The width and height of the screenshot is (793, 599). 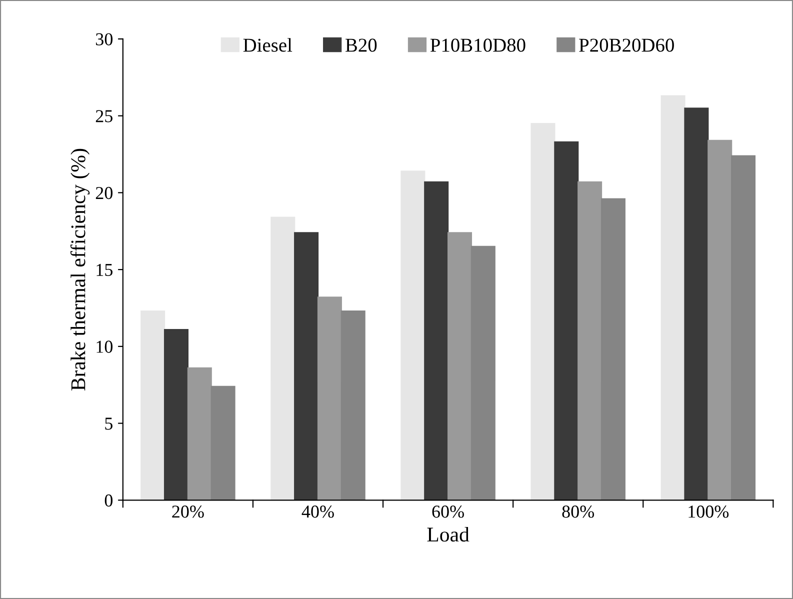 What do you see at coordinates (108, 424) in the screenshot?
I see `y-tick-label: 5` at bounding box center [108, 424].